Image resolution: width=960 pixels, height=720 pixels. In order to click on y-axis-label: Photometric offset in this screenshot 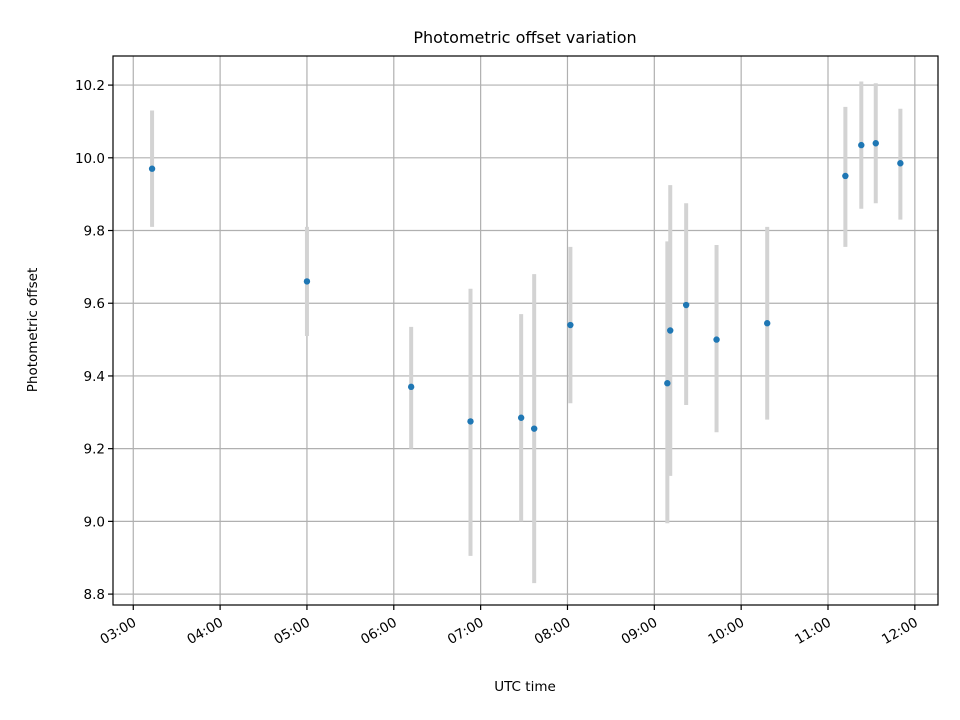, I will do `click(33, 330)`.